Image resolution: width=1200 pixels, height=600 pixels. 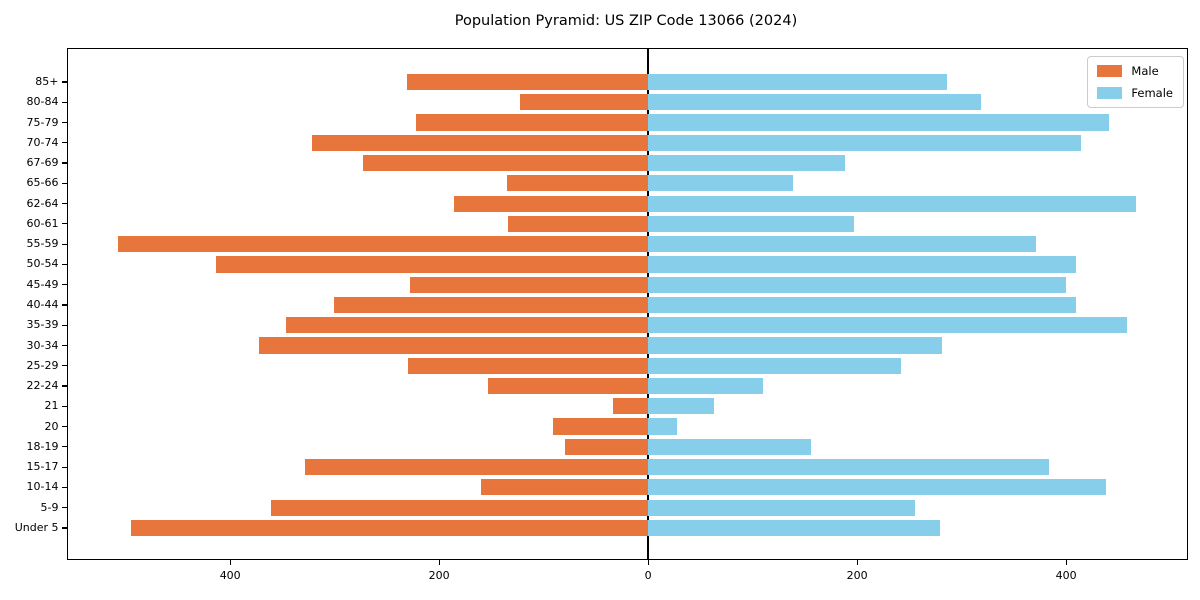 What do you see at coordinates (1152, 93) in the screenshot?
I see `legend-label-female: Female` at bounding box center [1152, 93].